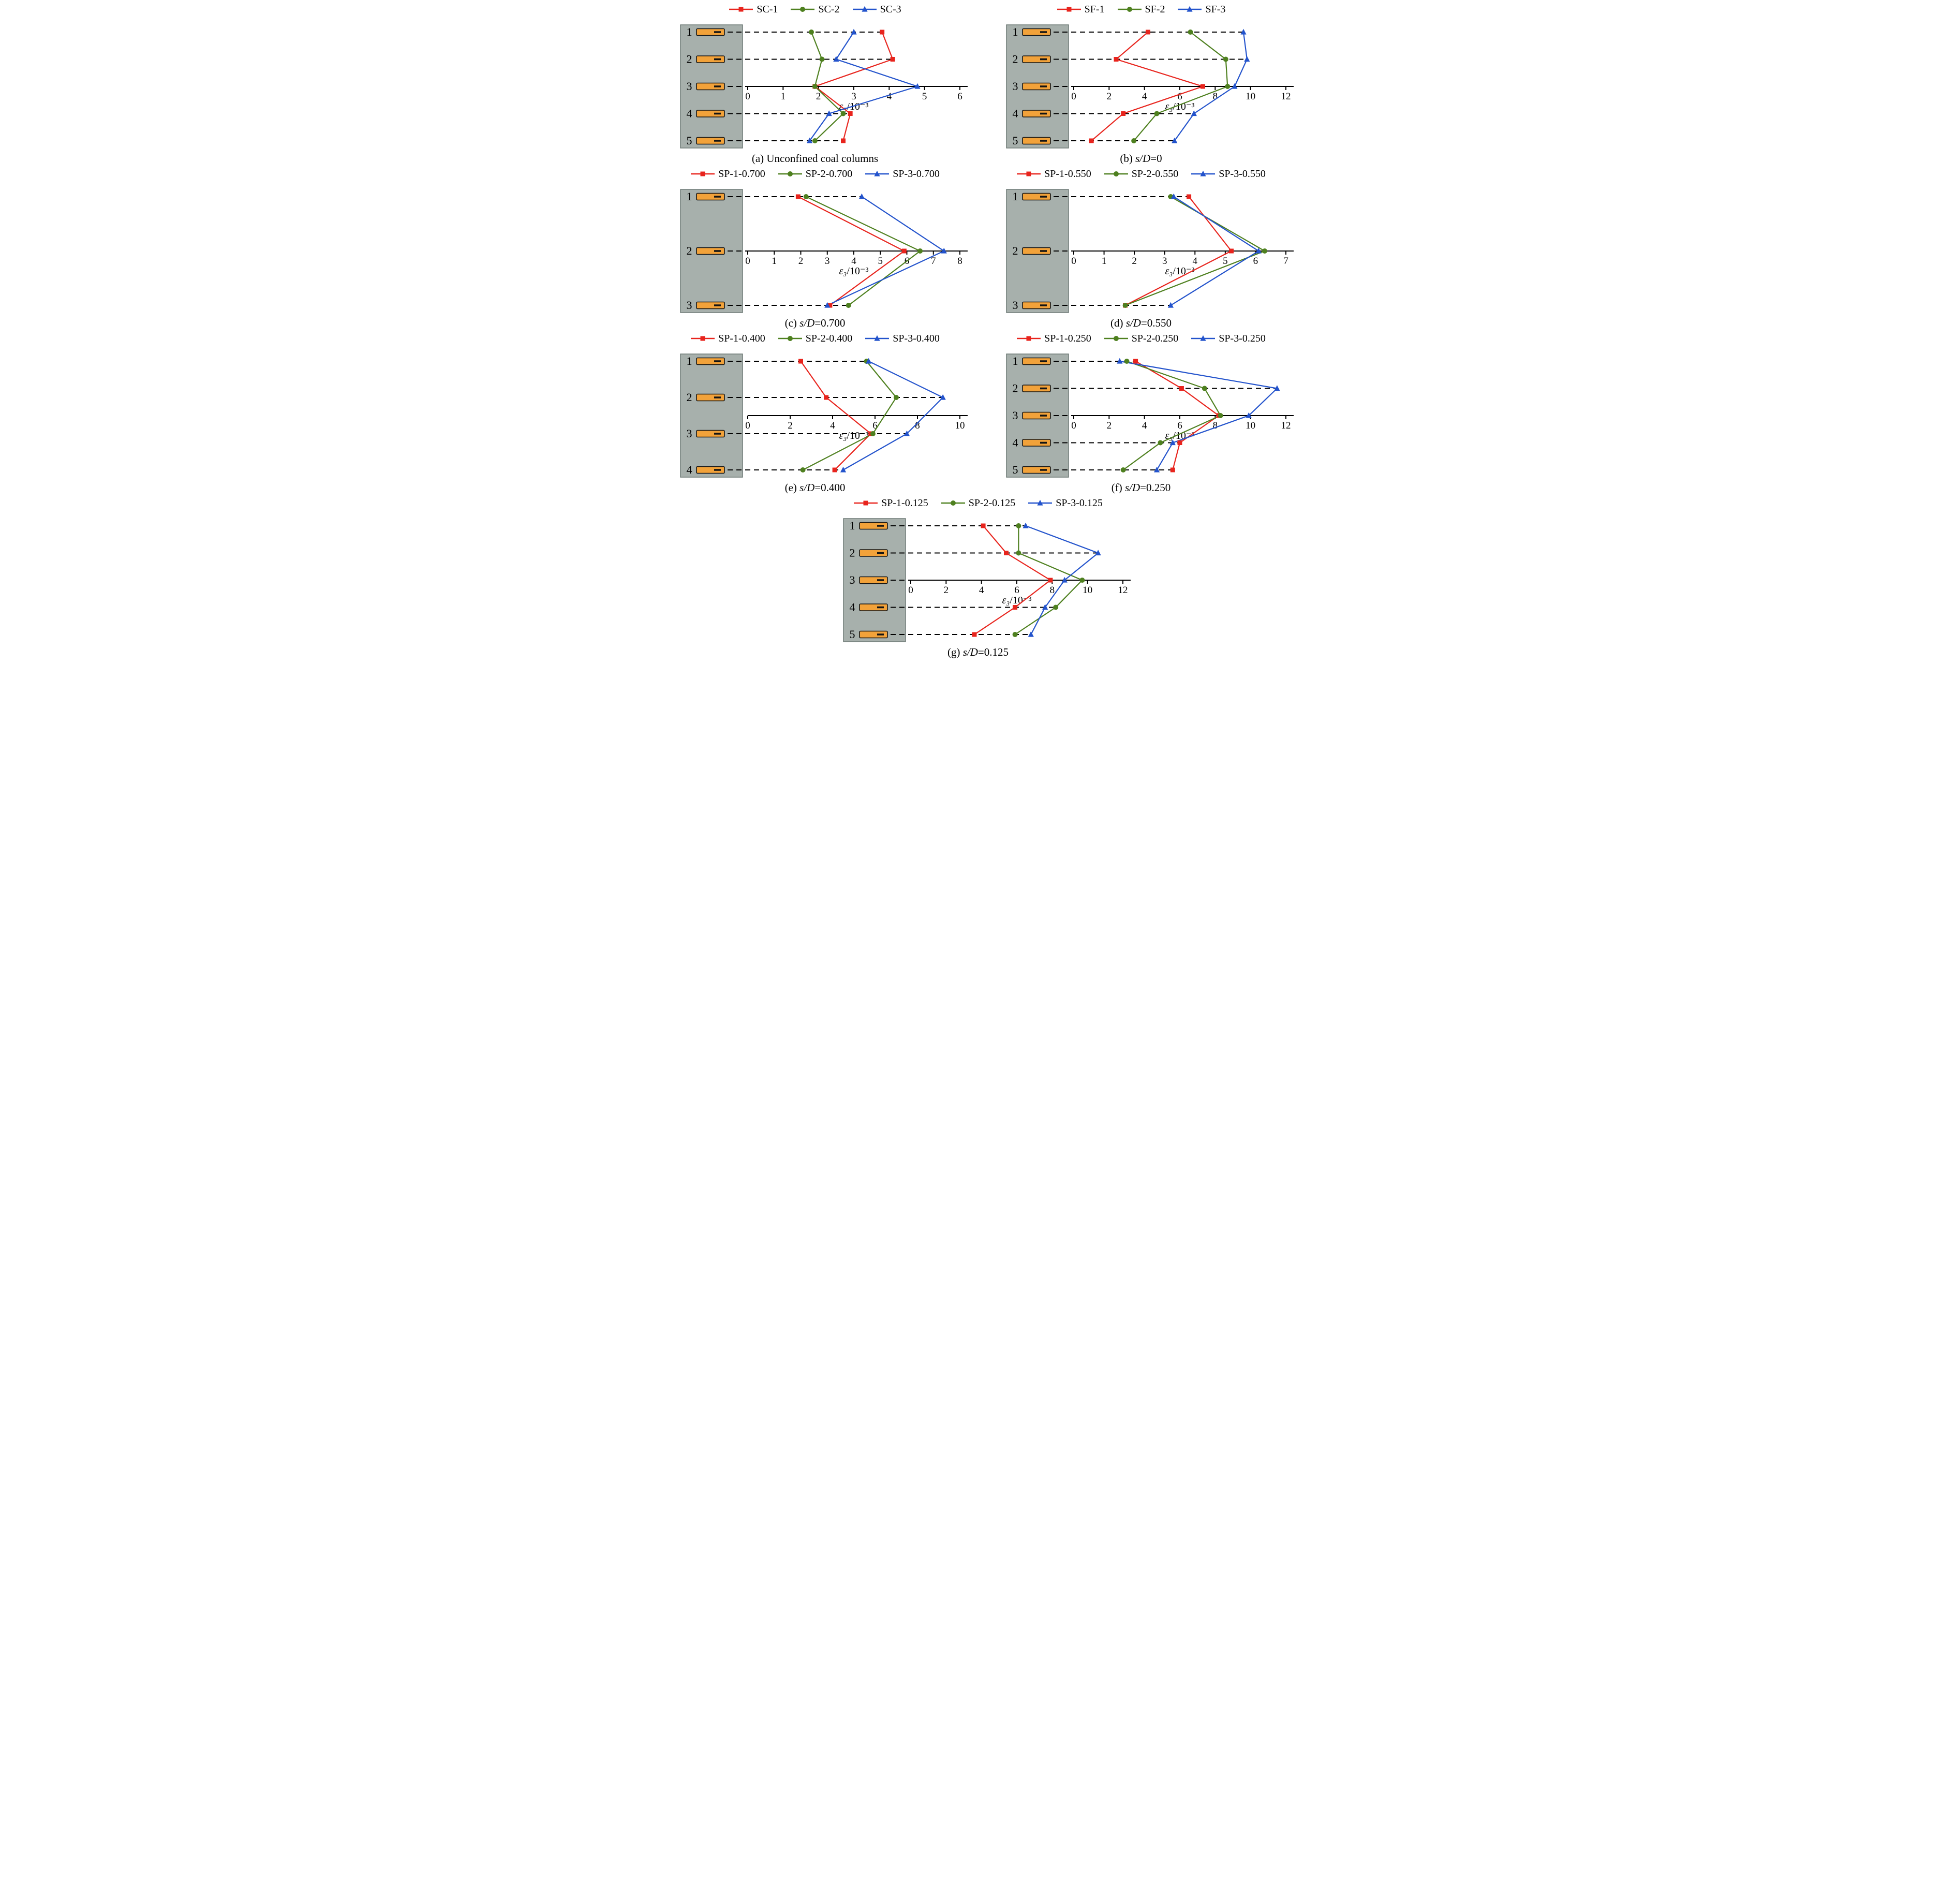 This screenshot has width=1956, height=1904. What do you see at coordinates (865, 9) in the screenshot?
I see `legend-triangle-icon` at bounding box center [865, 9].